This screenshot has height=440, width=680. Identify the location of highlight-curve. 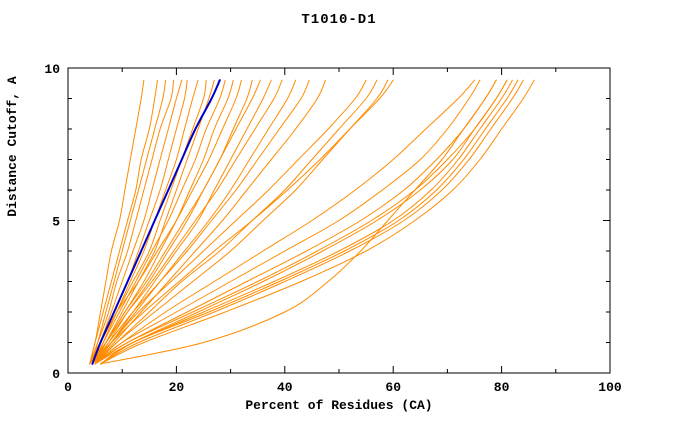
(156, 222).